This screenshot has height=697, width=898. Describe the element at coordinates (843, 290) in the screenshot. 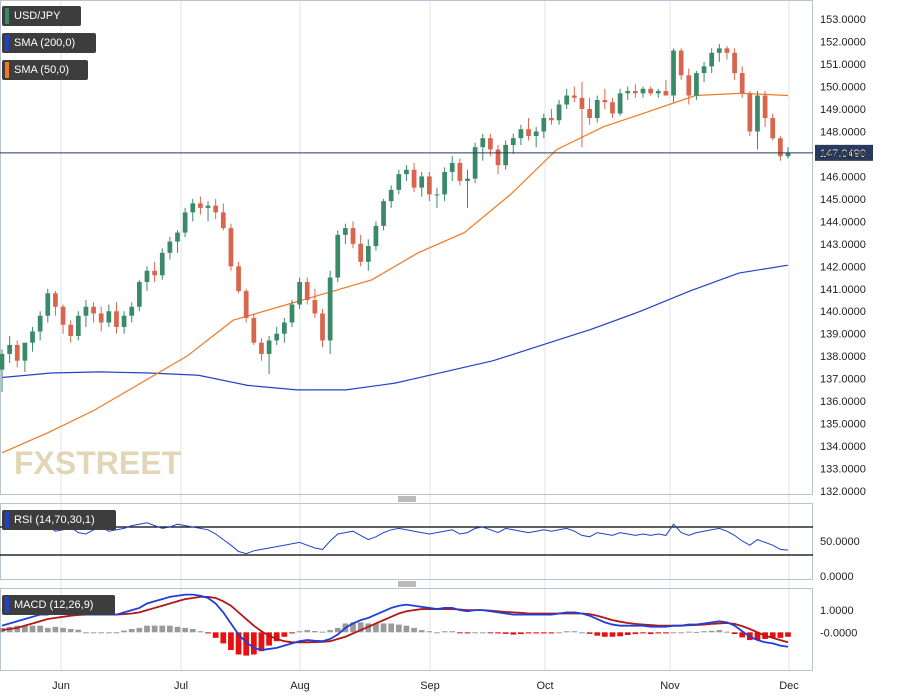

I see `y-tick-label: 141.0000` at that location.